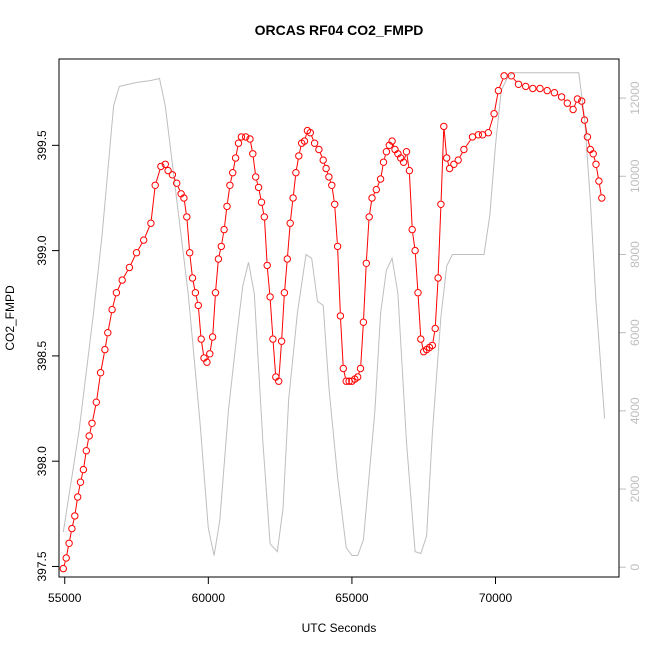  Describe the element at coordinates (635, 410) in the screenshot. I see `y2-tick-label: 4000` at that location.